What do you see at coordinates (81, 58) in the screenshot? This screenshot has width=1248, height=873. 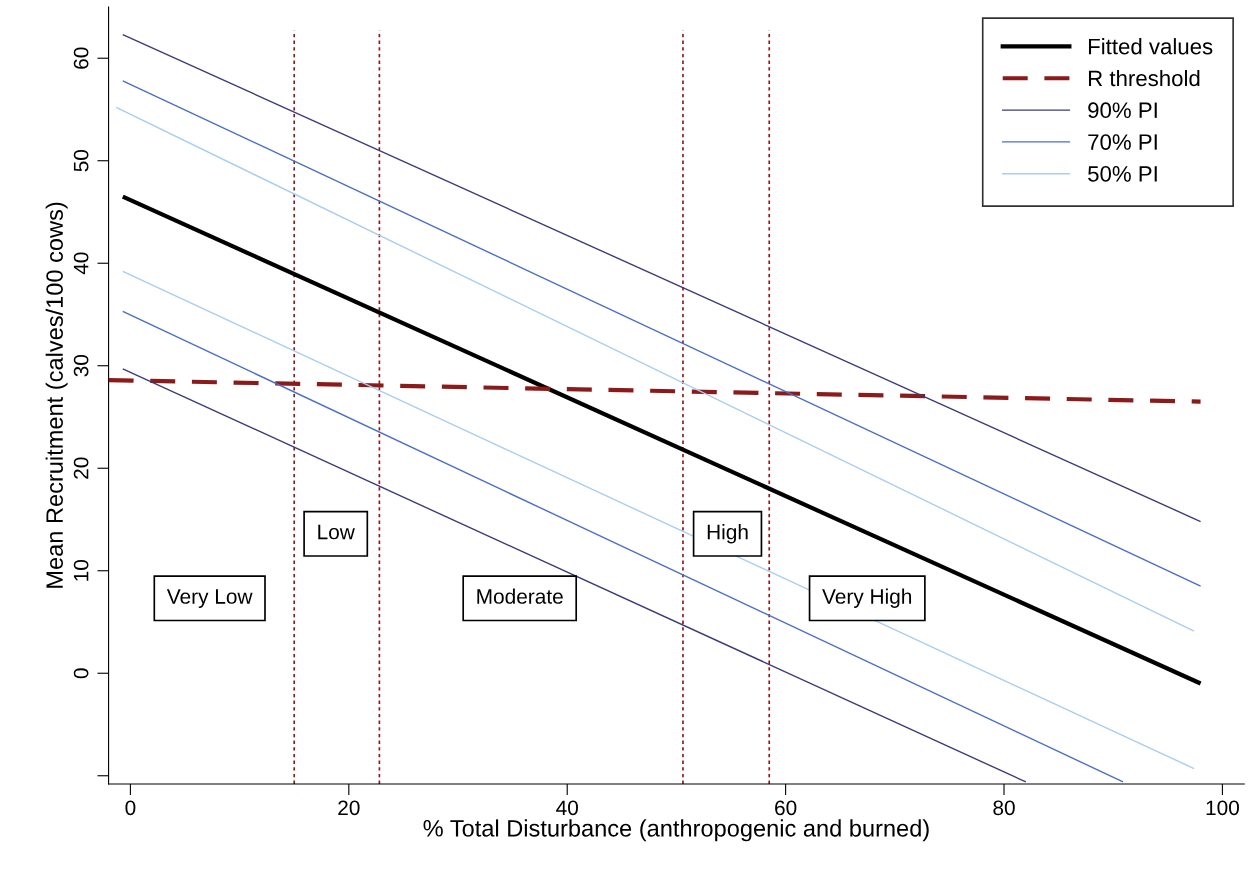 I see `y-tick-label: 60` at bounding box center [81, 58].